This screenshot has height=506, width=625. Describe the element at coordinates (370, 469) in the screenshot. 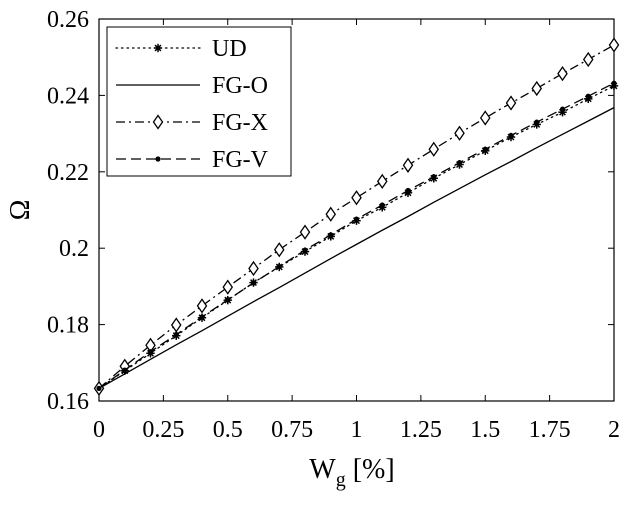

I see `x-axis-label-unit: [%]` at that location.